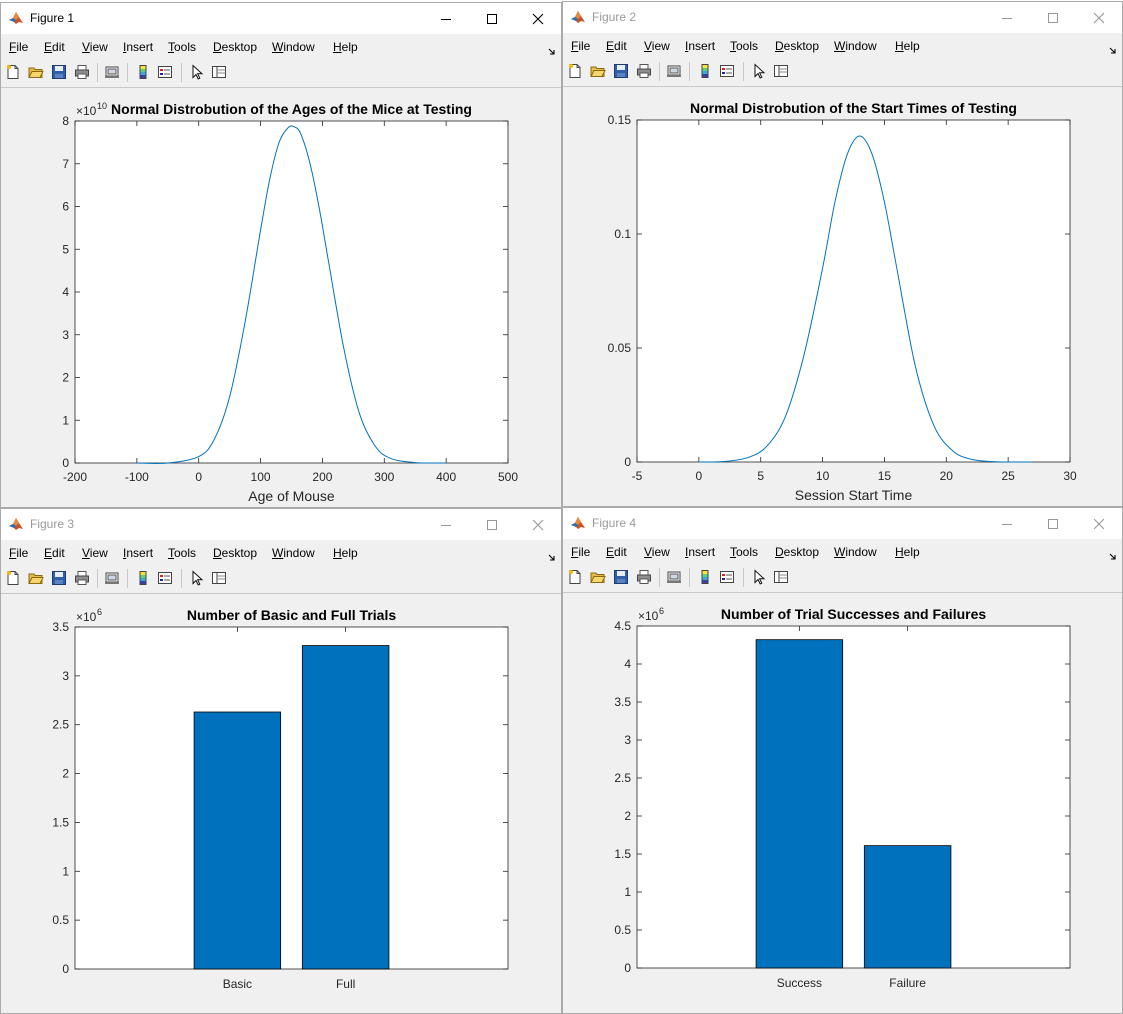  Describe the element at coordinates (237, 840) in the screenshot. I see `bar-basic` at that location.